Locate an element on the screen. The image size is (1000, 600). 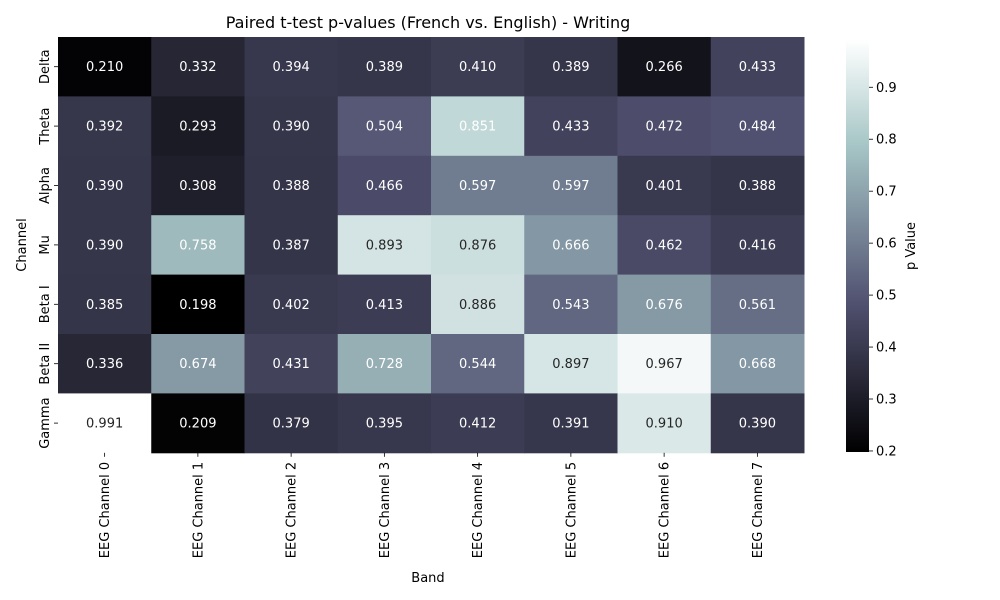
cell-value-label: 0.198 is located at coordinates (197, 305).